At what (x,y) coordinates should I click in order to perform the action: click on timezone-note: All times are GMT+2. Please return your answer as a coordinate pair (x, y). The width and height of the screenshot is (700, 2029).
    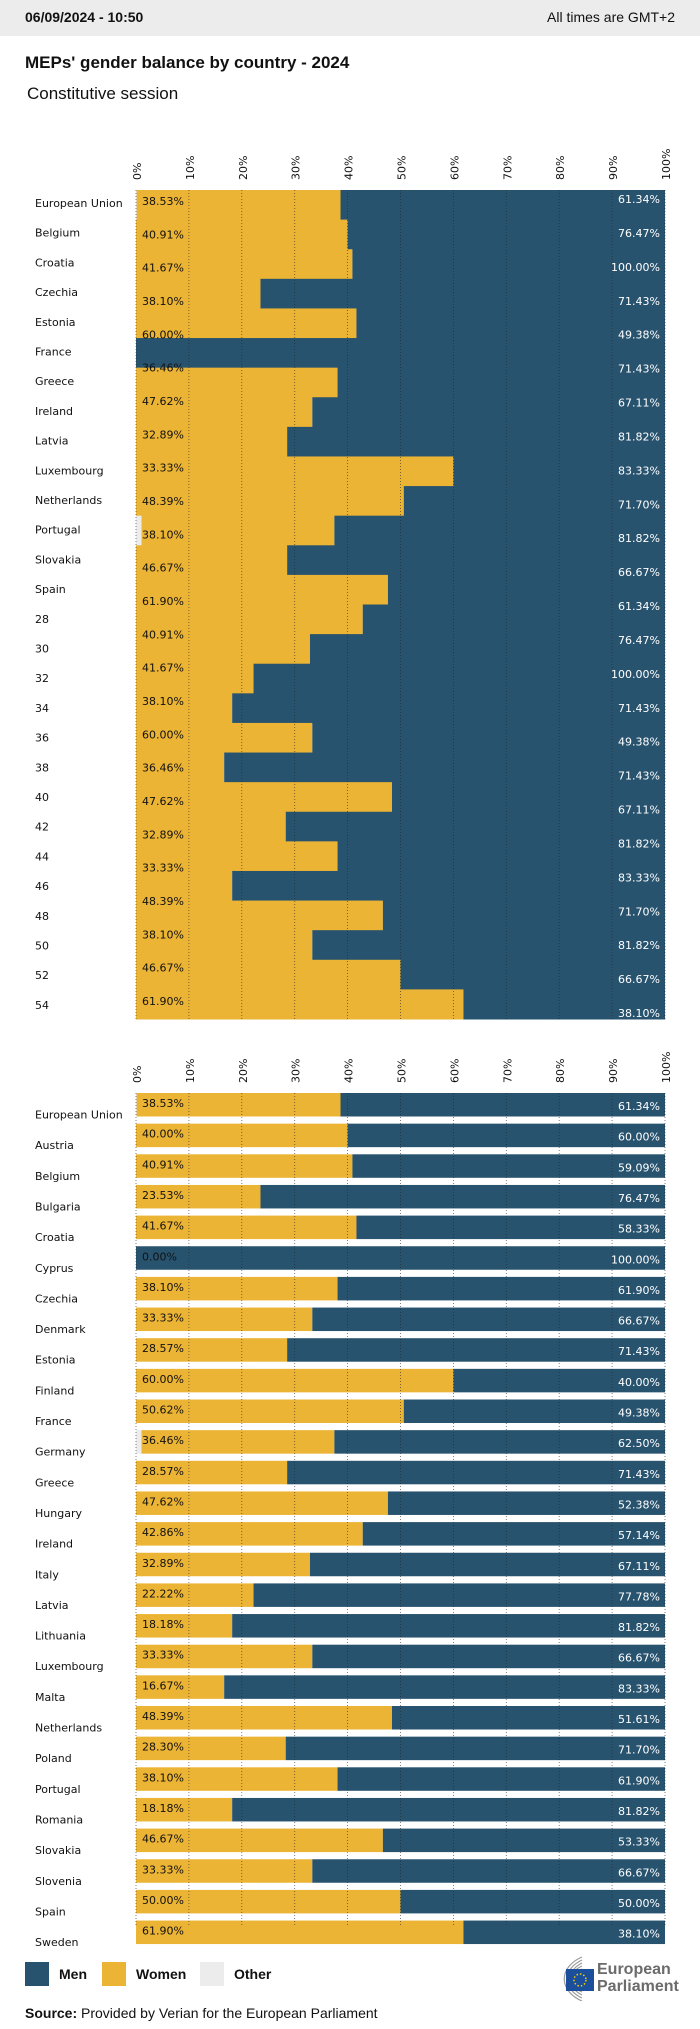
    Looking at the image, I should click on (611, 17).